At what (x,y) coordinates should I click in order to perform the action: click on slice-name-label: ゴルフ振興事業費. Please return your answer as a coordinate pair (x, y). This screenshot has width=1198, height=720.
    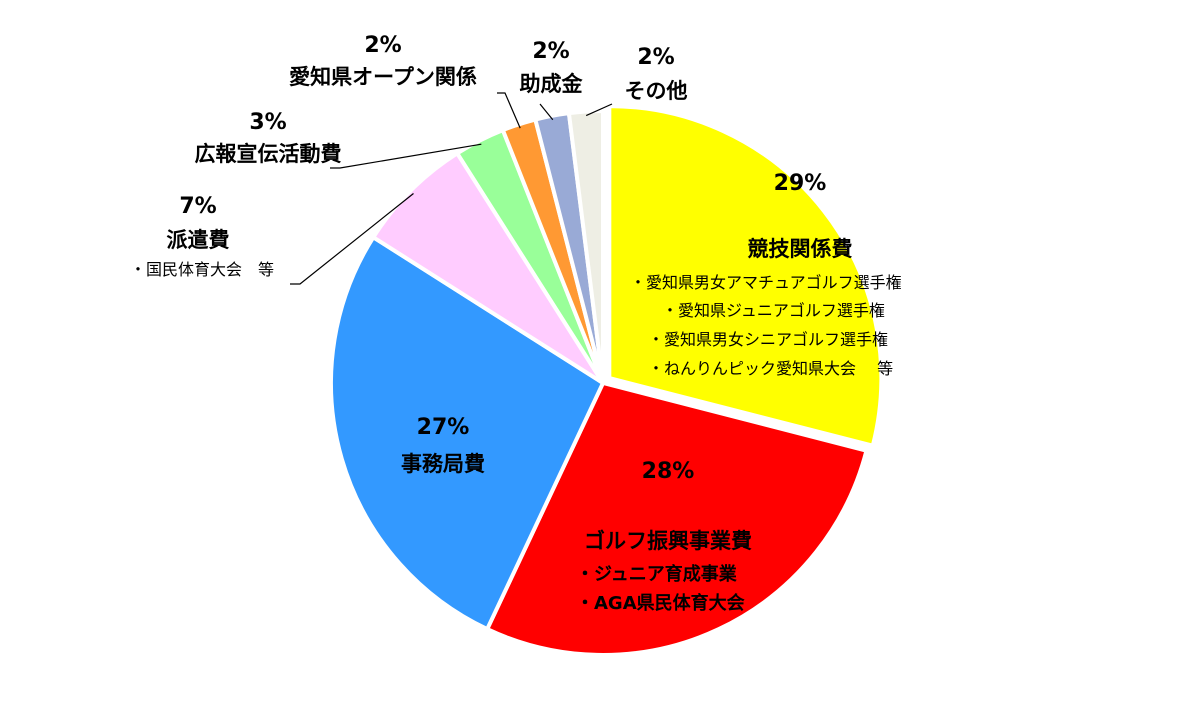
    Looking at the image, I should click on (668, 541).